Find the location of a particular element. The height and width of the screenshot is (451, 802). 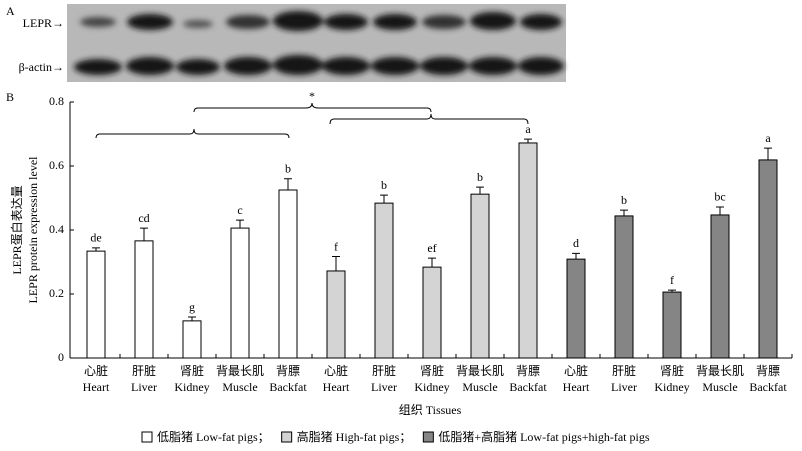

panel-label: A is located at coordinates (10, 11).